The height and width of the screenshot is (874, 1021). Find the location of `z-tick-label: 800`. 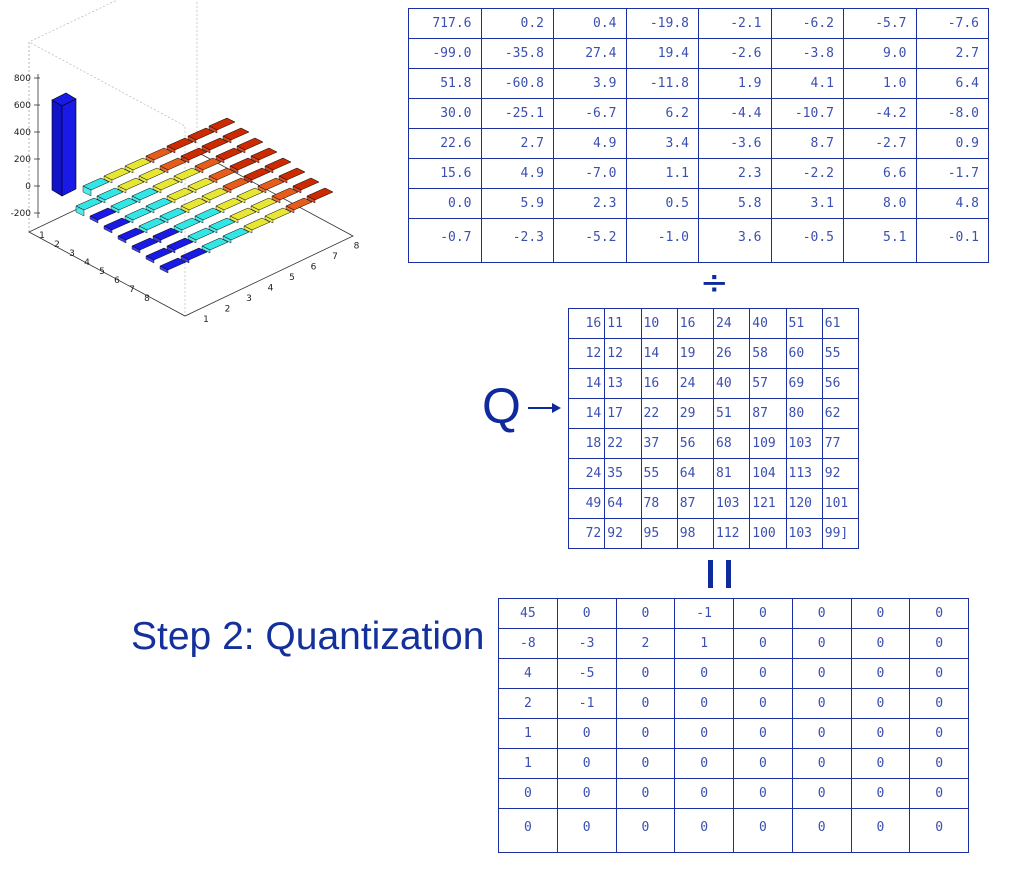

z-tick-label: 800 is located at coordinates (22, 79).